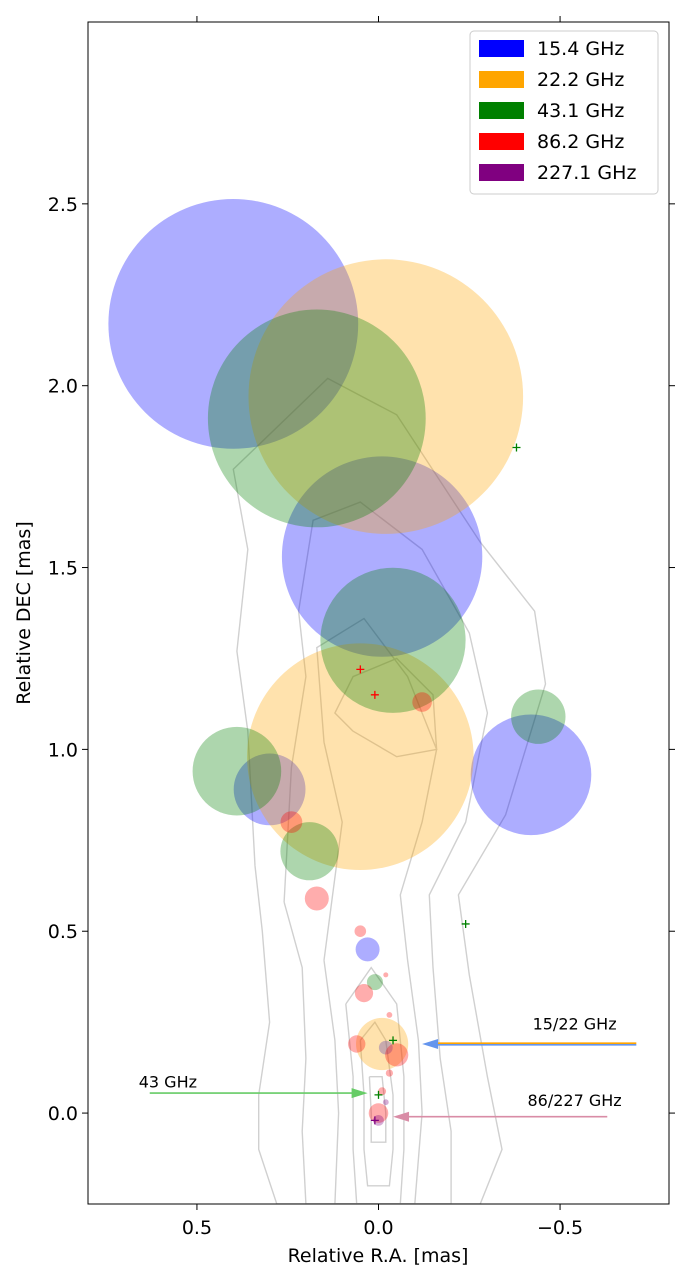 Image resolution: width=694 pixels, height=1285 pixels. What do you see at coordinates (586, 173) in the screenshot?
I see `legend-label-4: 227.1 GHz` at bounding box center [586, 173].